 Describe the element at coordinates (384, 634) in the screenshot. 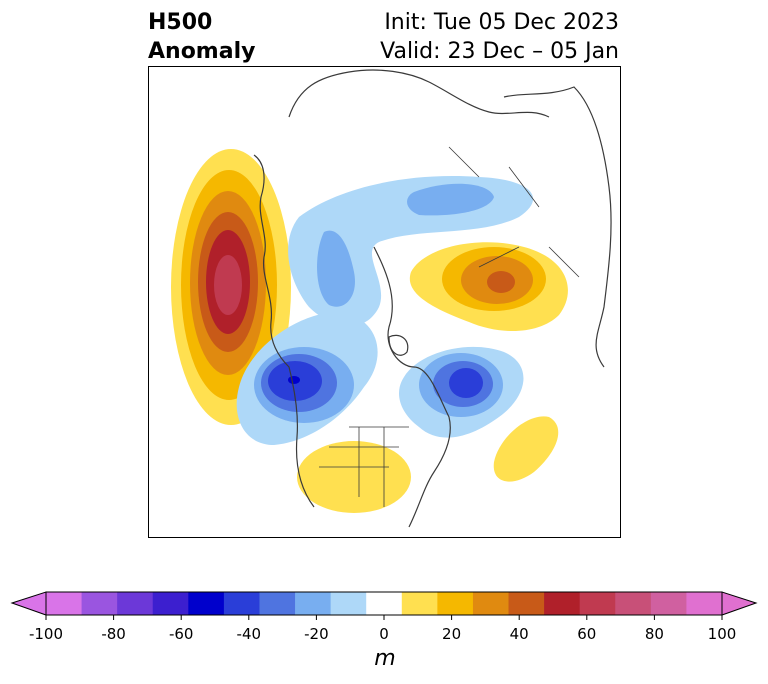

I see `colorbar-tick-label: 0` at that location.